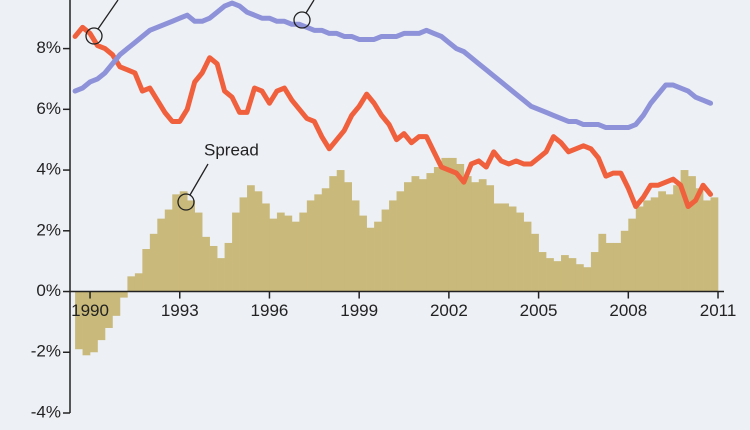 The width and height of the screenshot is (750, 430). What do you see at coordinates (718, 310) in the screenshot?
I see `x-tick-label: 2011` at bounding box center [718, 310].